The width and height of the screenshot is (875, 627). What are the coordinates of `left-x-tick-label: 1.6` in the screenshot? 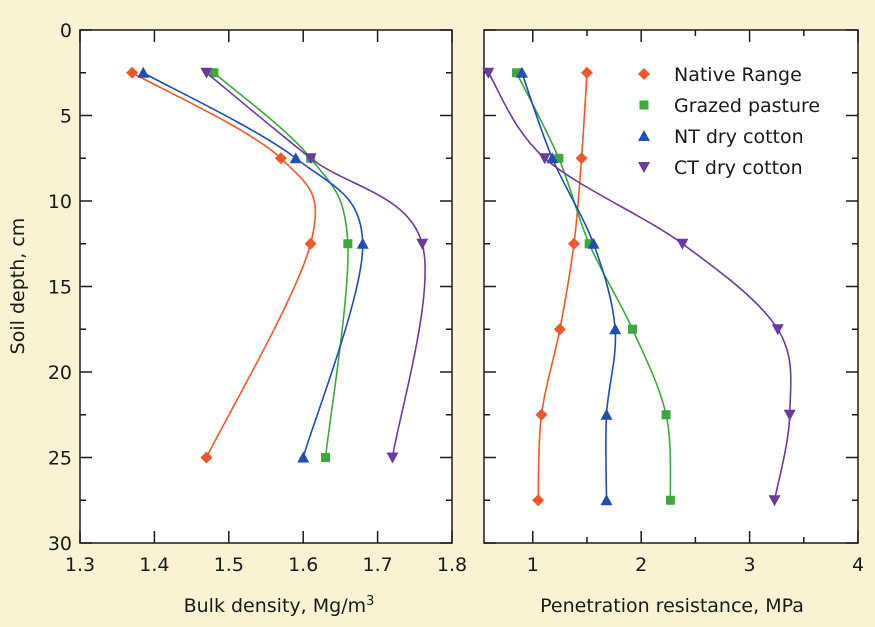 It's located at (303, 565).